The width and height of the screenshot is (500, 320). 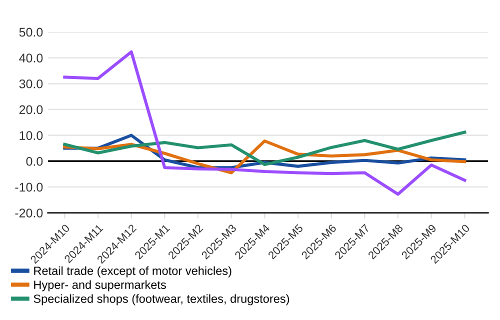 What do you see at coordinates (29, 213) in the screenshot?
I see `y-tick-label: -20.0` at bounding box center [29, 213].